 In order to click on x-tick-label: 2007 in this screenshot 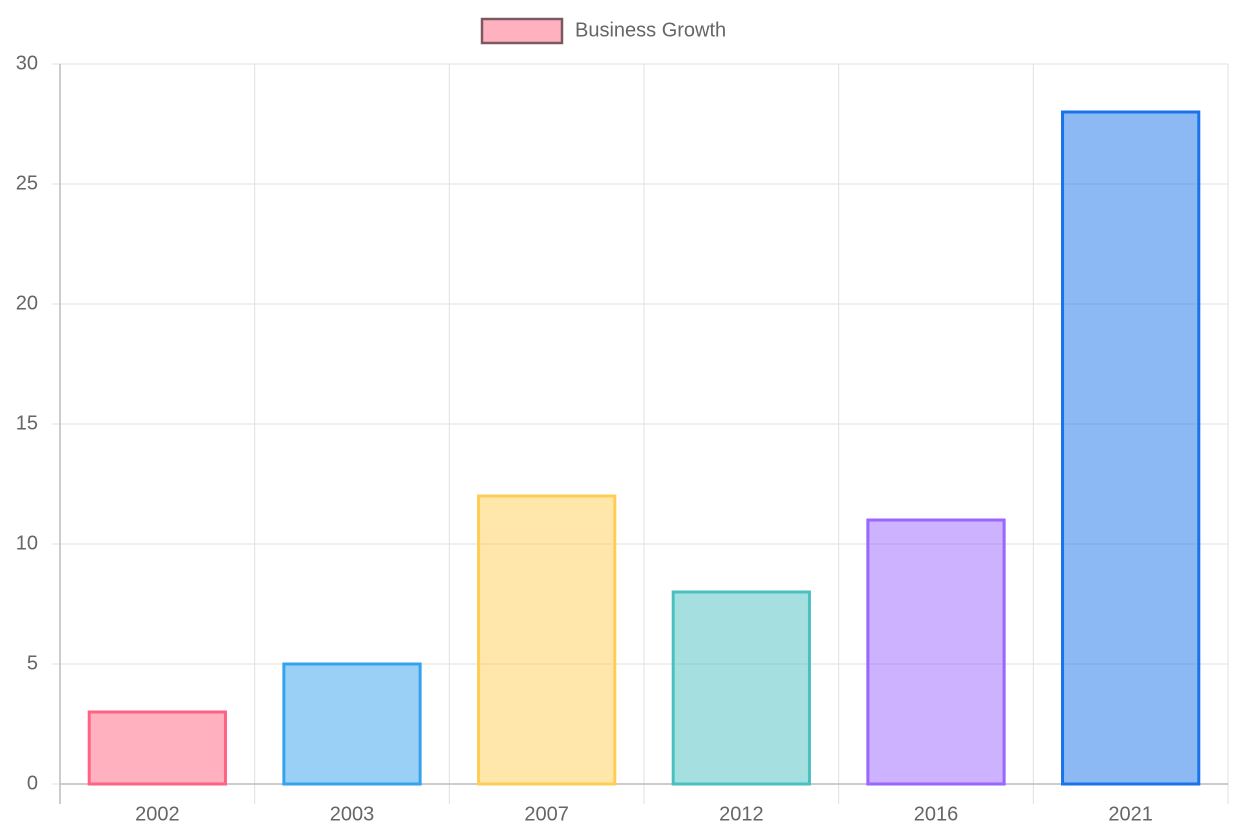, I will do `click(546, 814)`.